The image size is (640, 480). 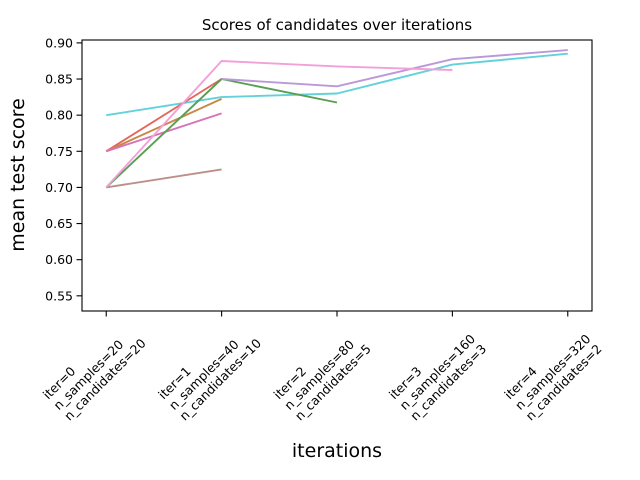 I want to click on x-tick-label-group: iter=0n_samples=20n_candidates=20, so click(x=94, y=380).